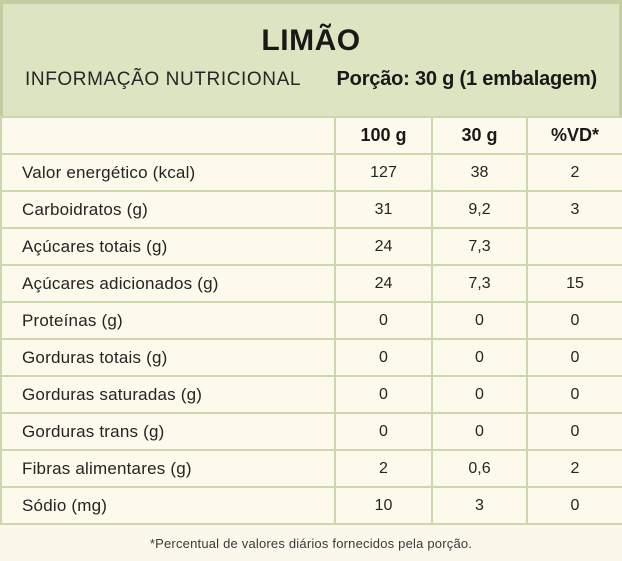 This screenshot has height=561, width=622. What do you see at coordinates (168, 209) in the screenshot?
I see `nutrient-label: Carboidratos (g)` at bounding box center [168, 209].